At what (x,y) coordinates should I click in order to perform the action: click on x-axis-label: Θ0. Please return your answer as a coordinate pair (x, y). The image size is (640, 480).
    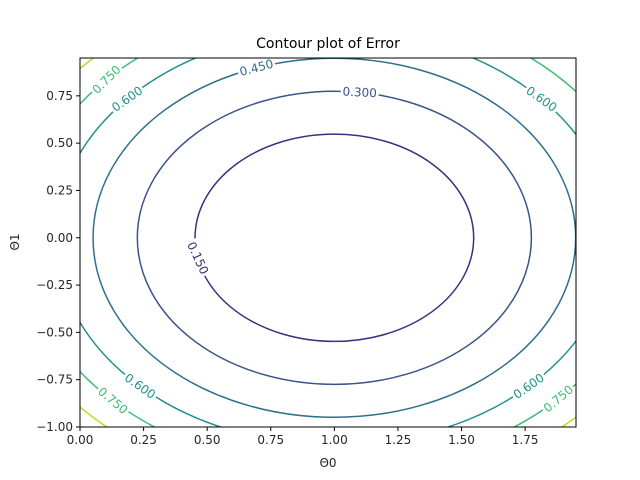
    Looking at the image, I should click on (327, 463).